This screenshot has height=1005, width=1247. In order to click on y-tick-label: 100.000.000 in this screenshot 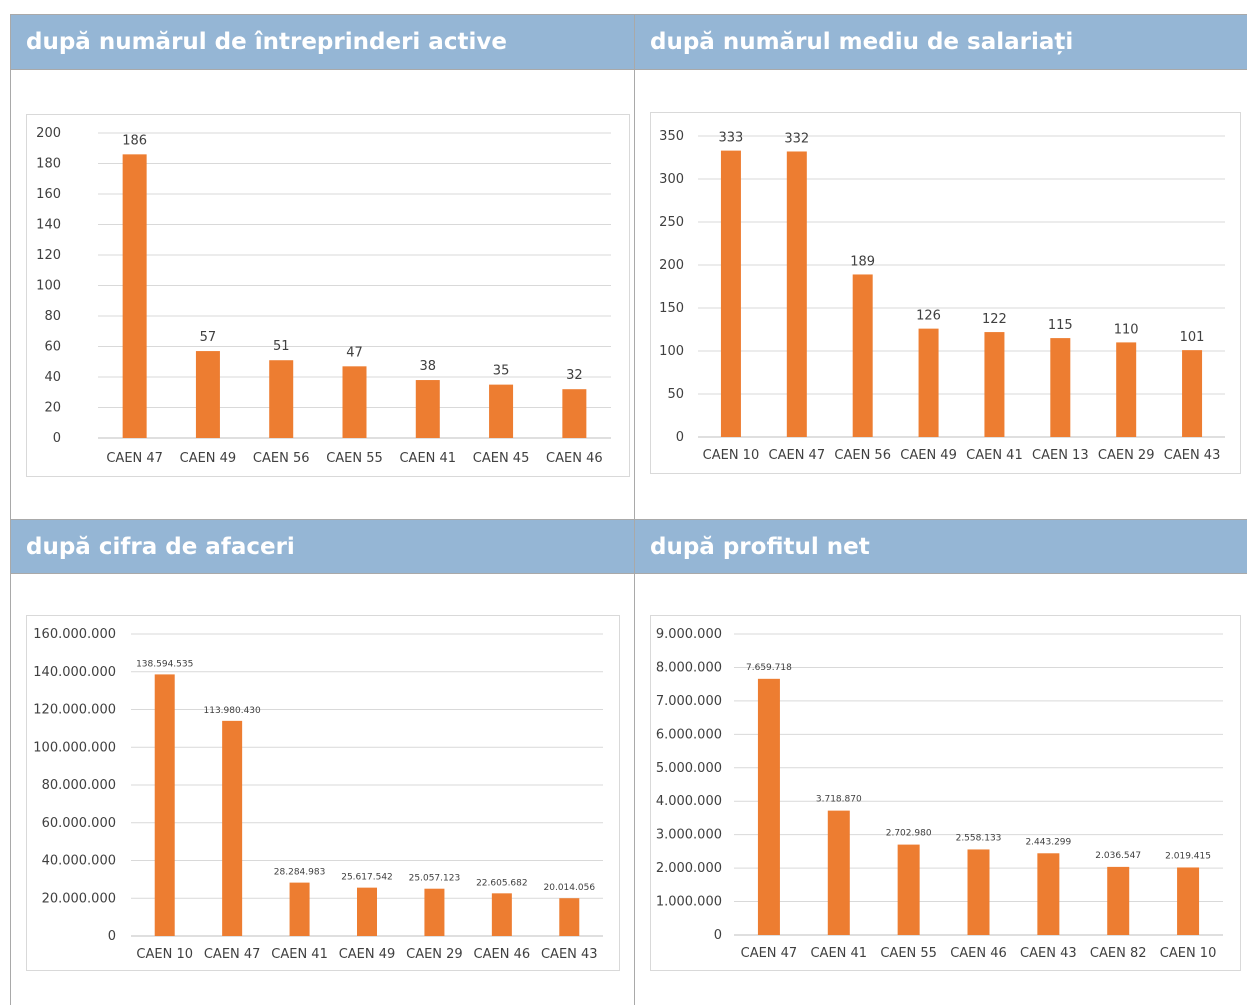, I will do `click(74, 747)`.